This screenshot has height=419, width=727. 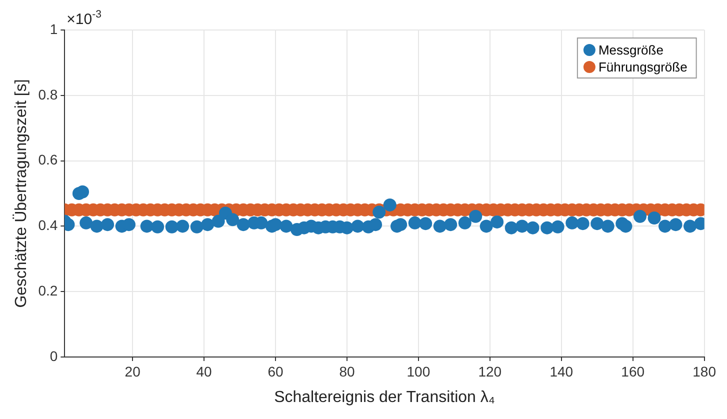 What do you see at coordinates (562, 371) in the screenshot?
I see `x-tick-label: 140` at bounding box center [562, 371].